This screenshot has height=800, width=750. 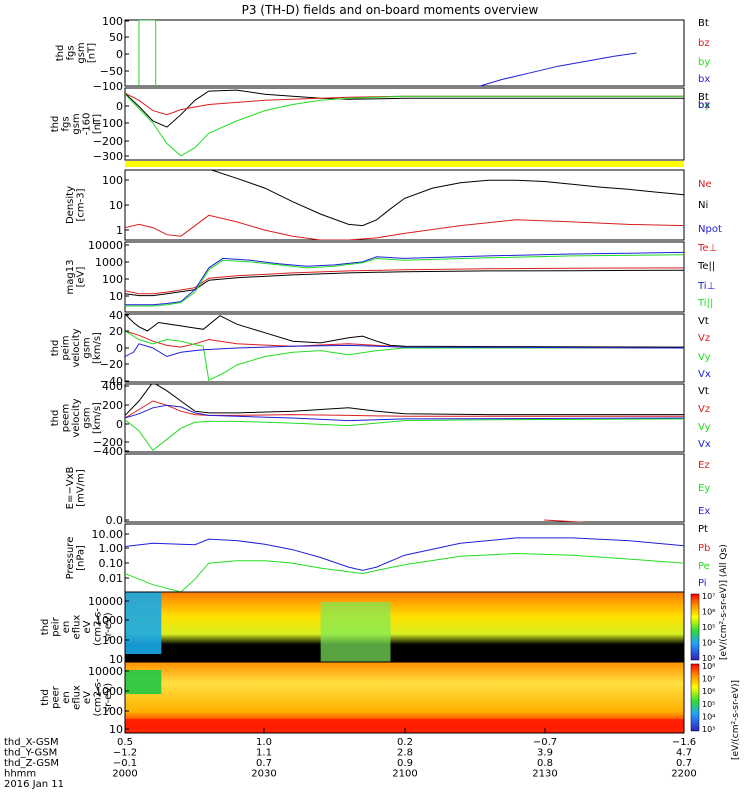 What do you see at coordinates (116, 331) in the screenshot?
I see `y-tick-label: 20` at bounding box center [116, 331].